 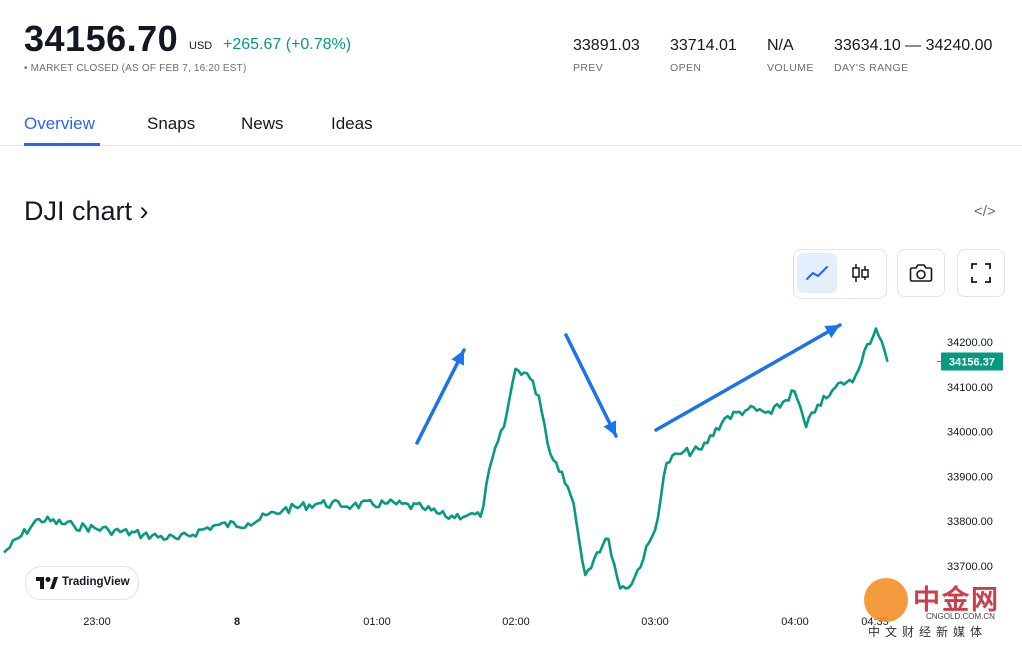 What do you see at coordinates (970, 522) in the screenshot?
I see `y-axis-tick-label: 33800.00` at bounding box center [970, 522].